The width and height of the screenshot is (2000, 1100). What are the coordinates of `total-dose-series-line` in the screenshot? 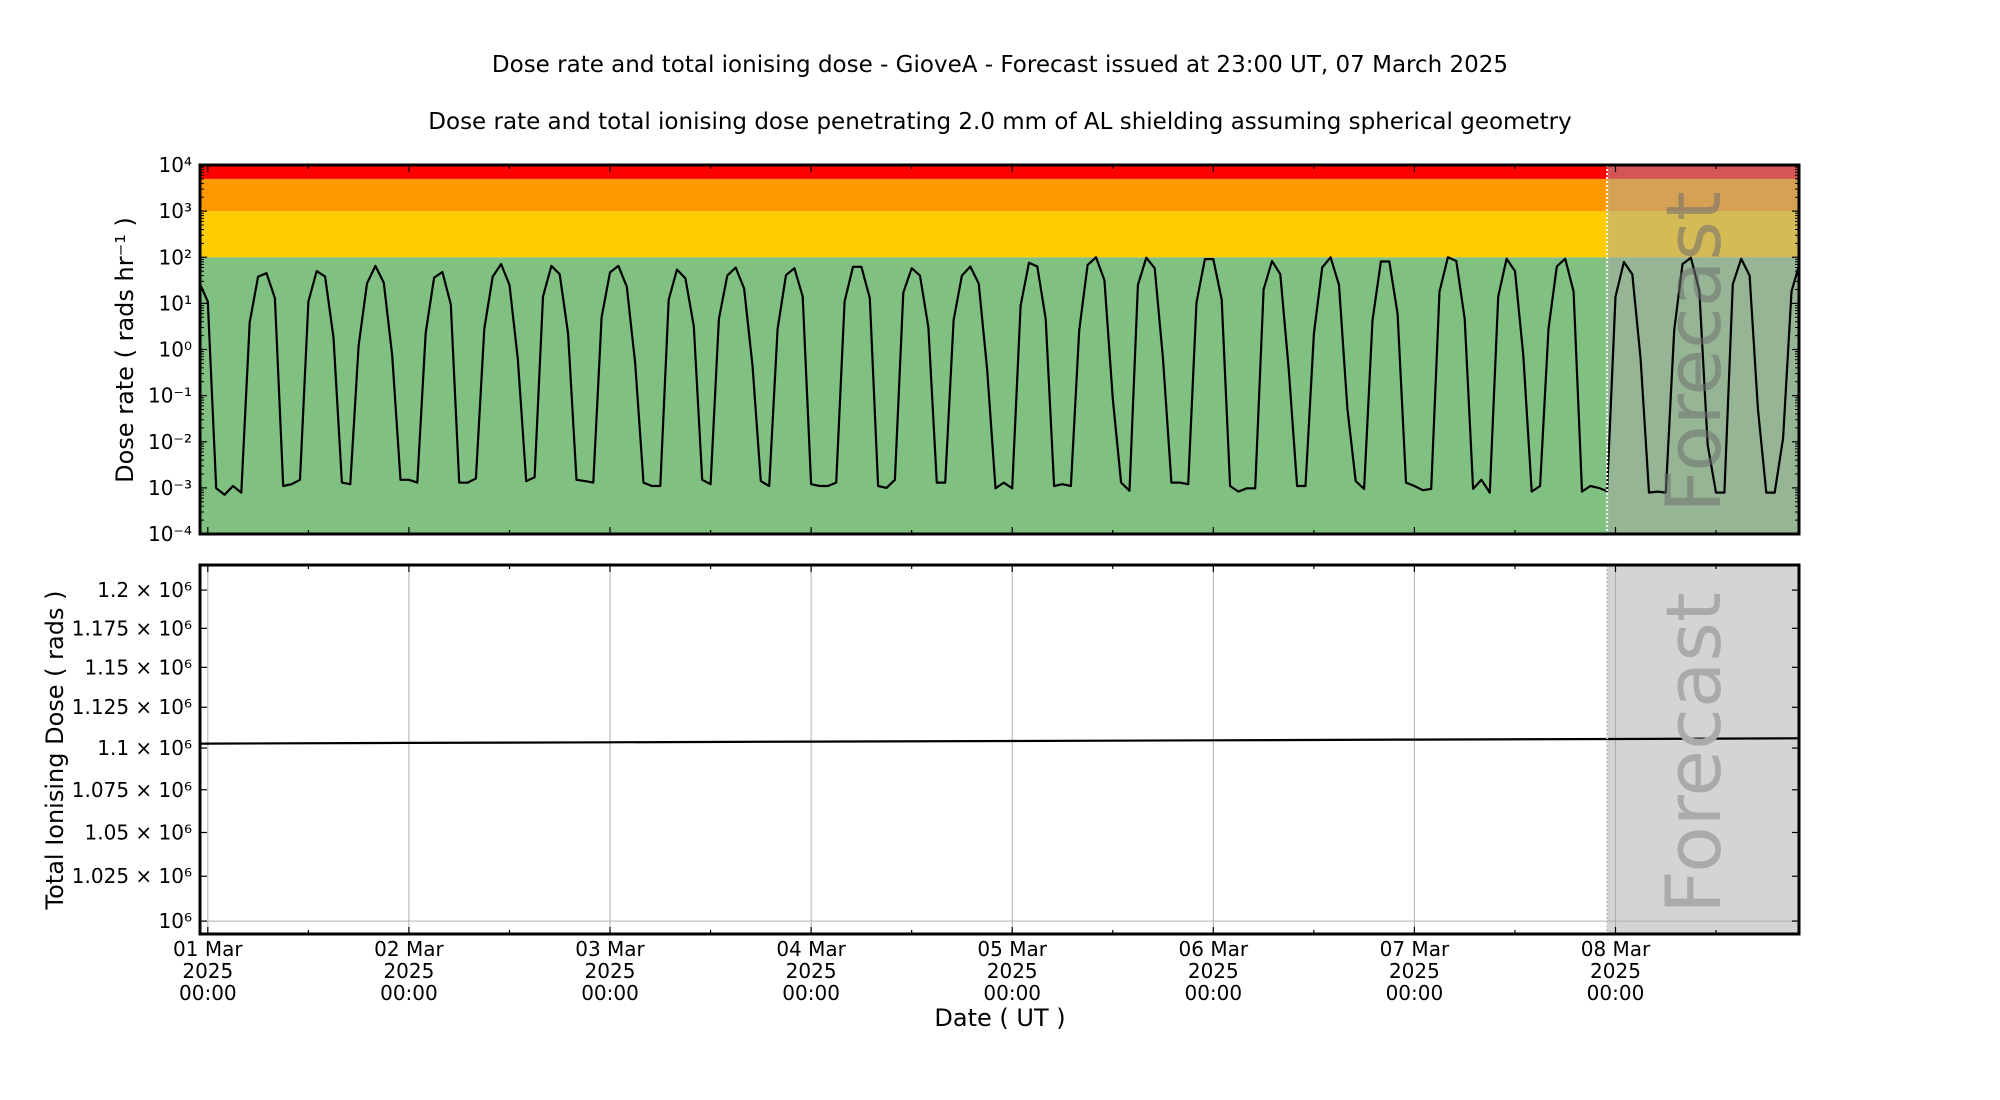 It's located at (999, 741).